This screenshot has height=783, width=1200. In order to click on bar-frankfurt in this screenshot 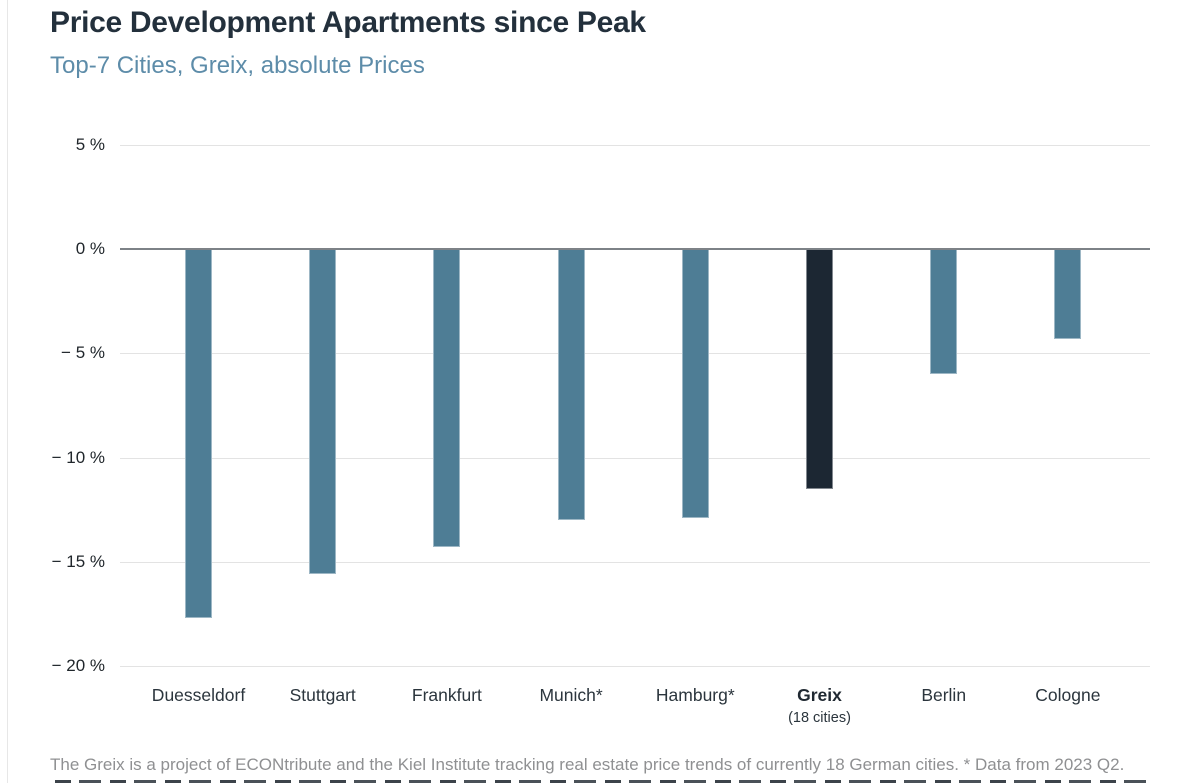, I will do `click(447, 398)`.